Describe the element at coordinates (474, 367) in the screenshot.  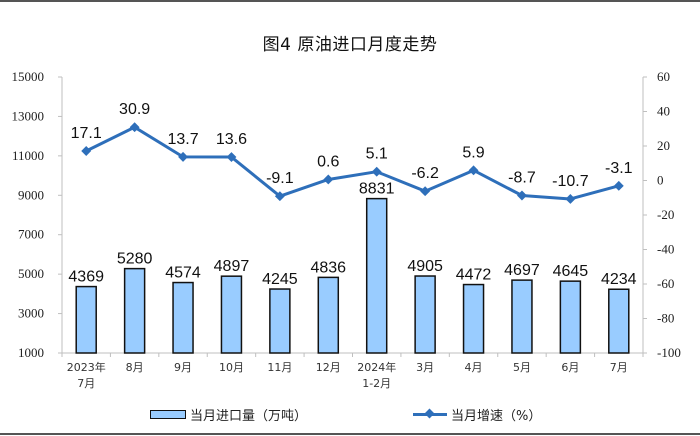
I see `x-tick-label: 4月` at that location.